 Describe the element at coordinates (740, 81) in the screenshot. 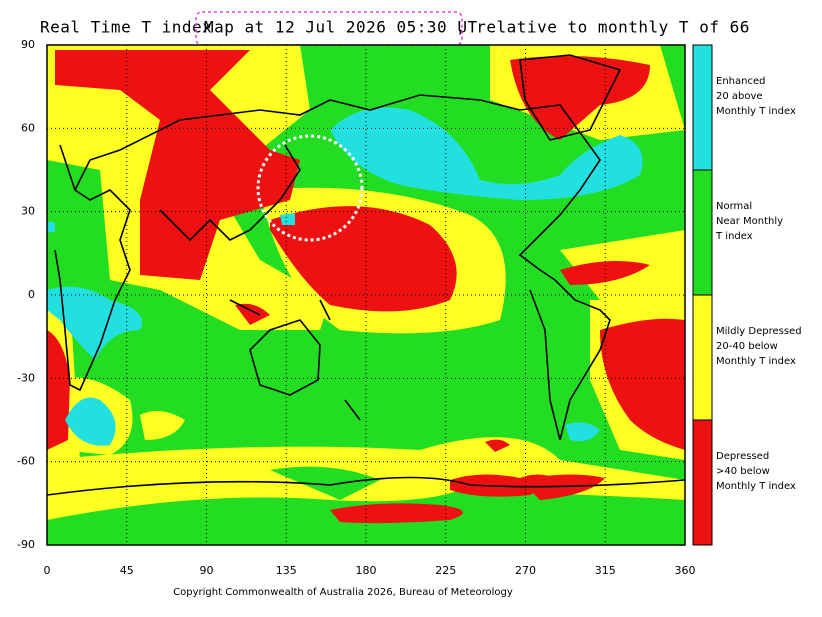

I see `legend-text: Enhanced` at that location.